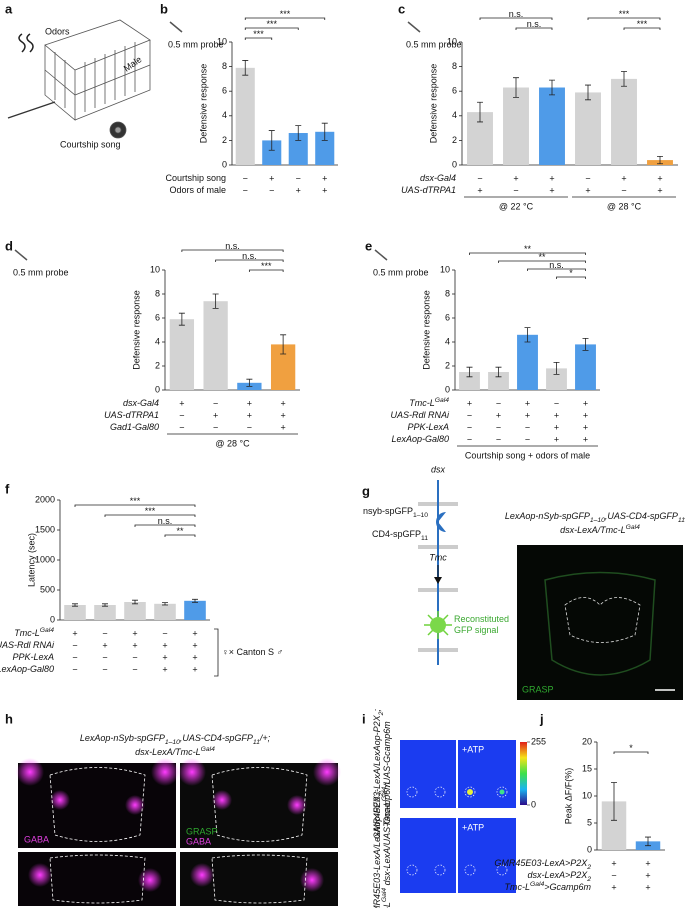  I want to click on text-part: UAS-dTRPA1, so click(131, 415).